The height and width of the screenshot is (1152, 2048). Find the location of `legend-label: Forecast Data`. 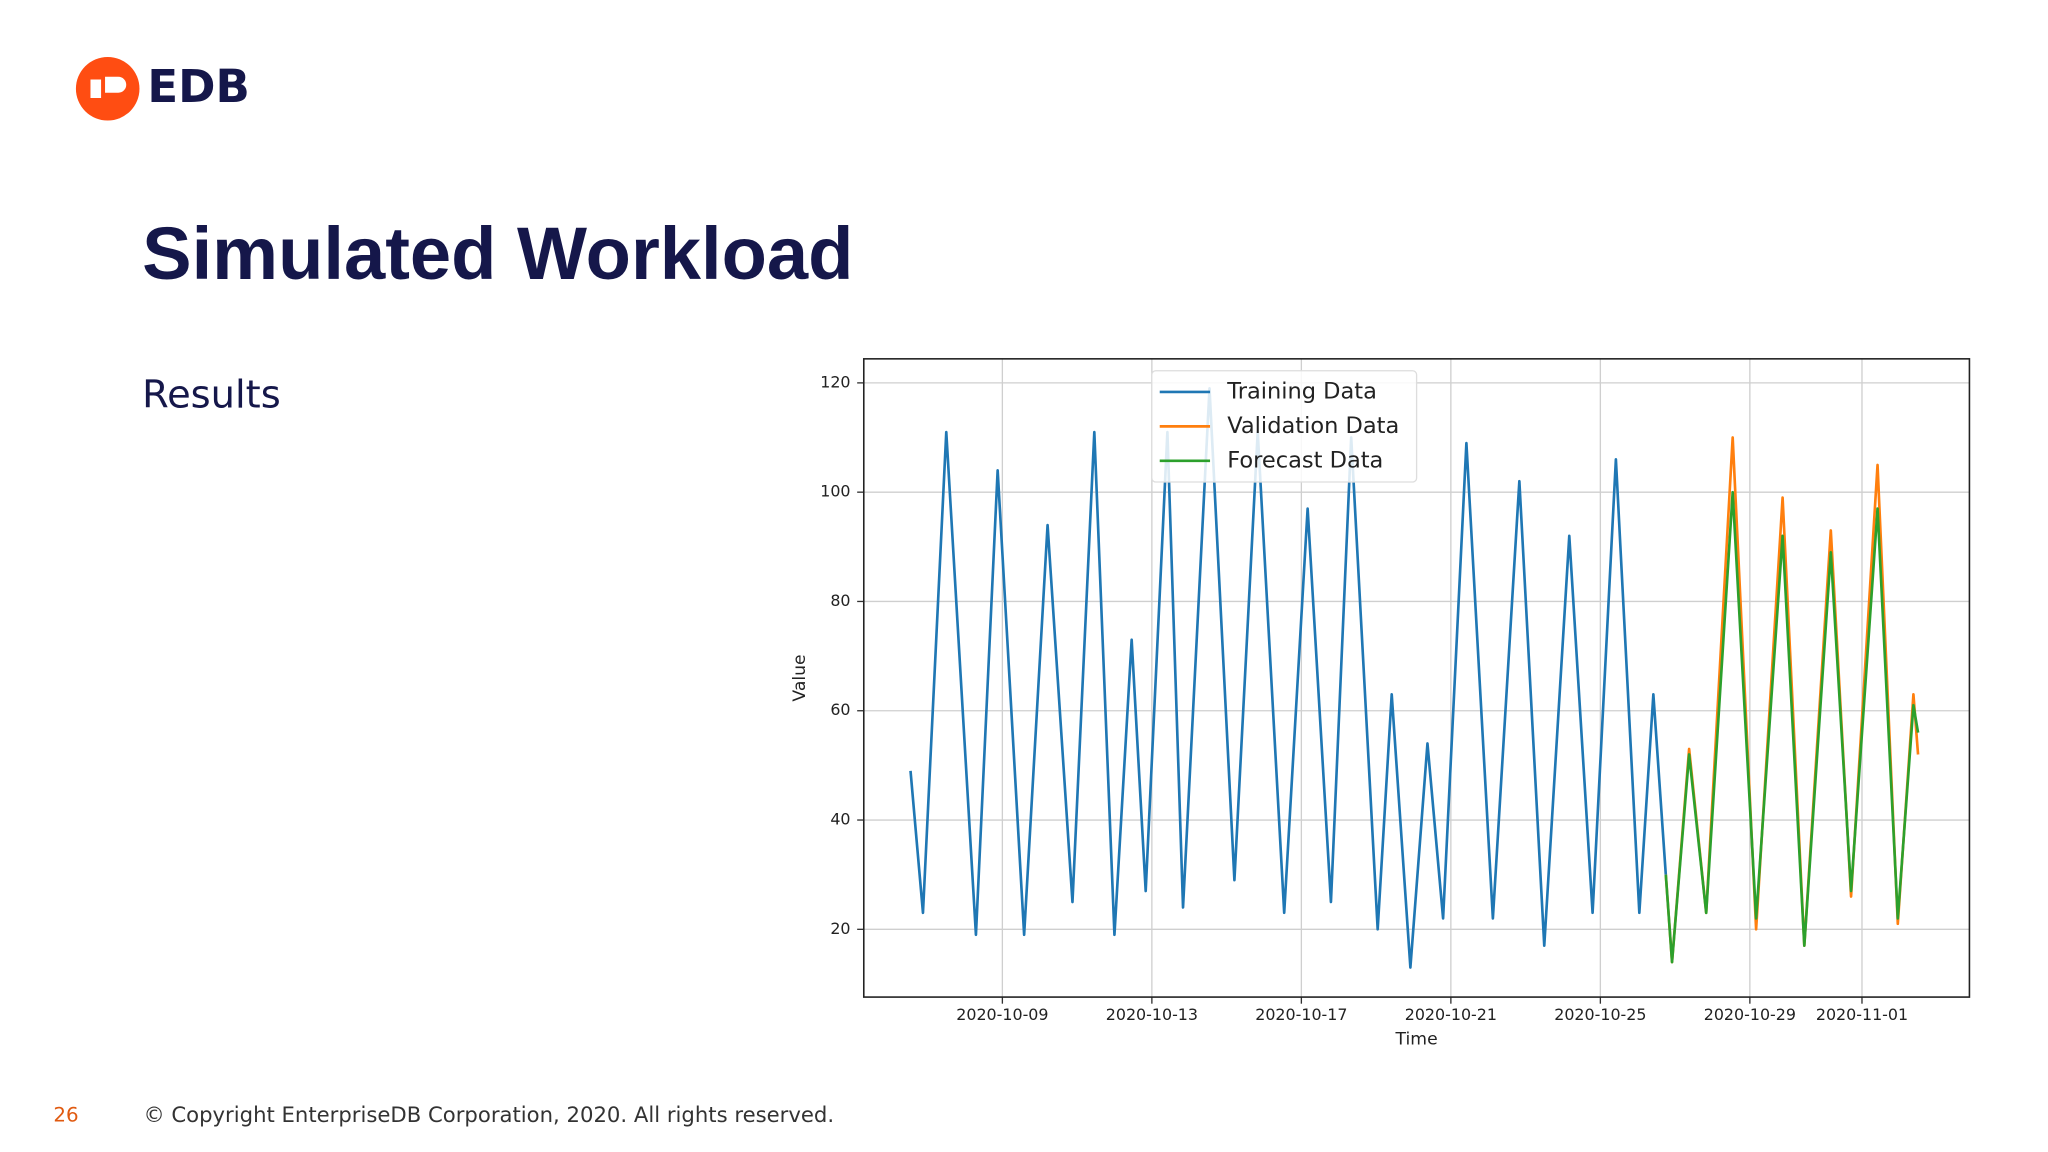

legend-label: Forecast Data is located at coordinates (1305, 460).